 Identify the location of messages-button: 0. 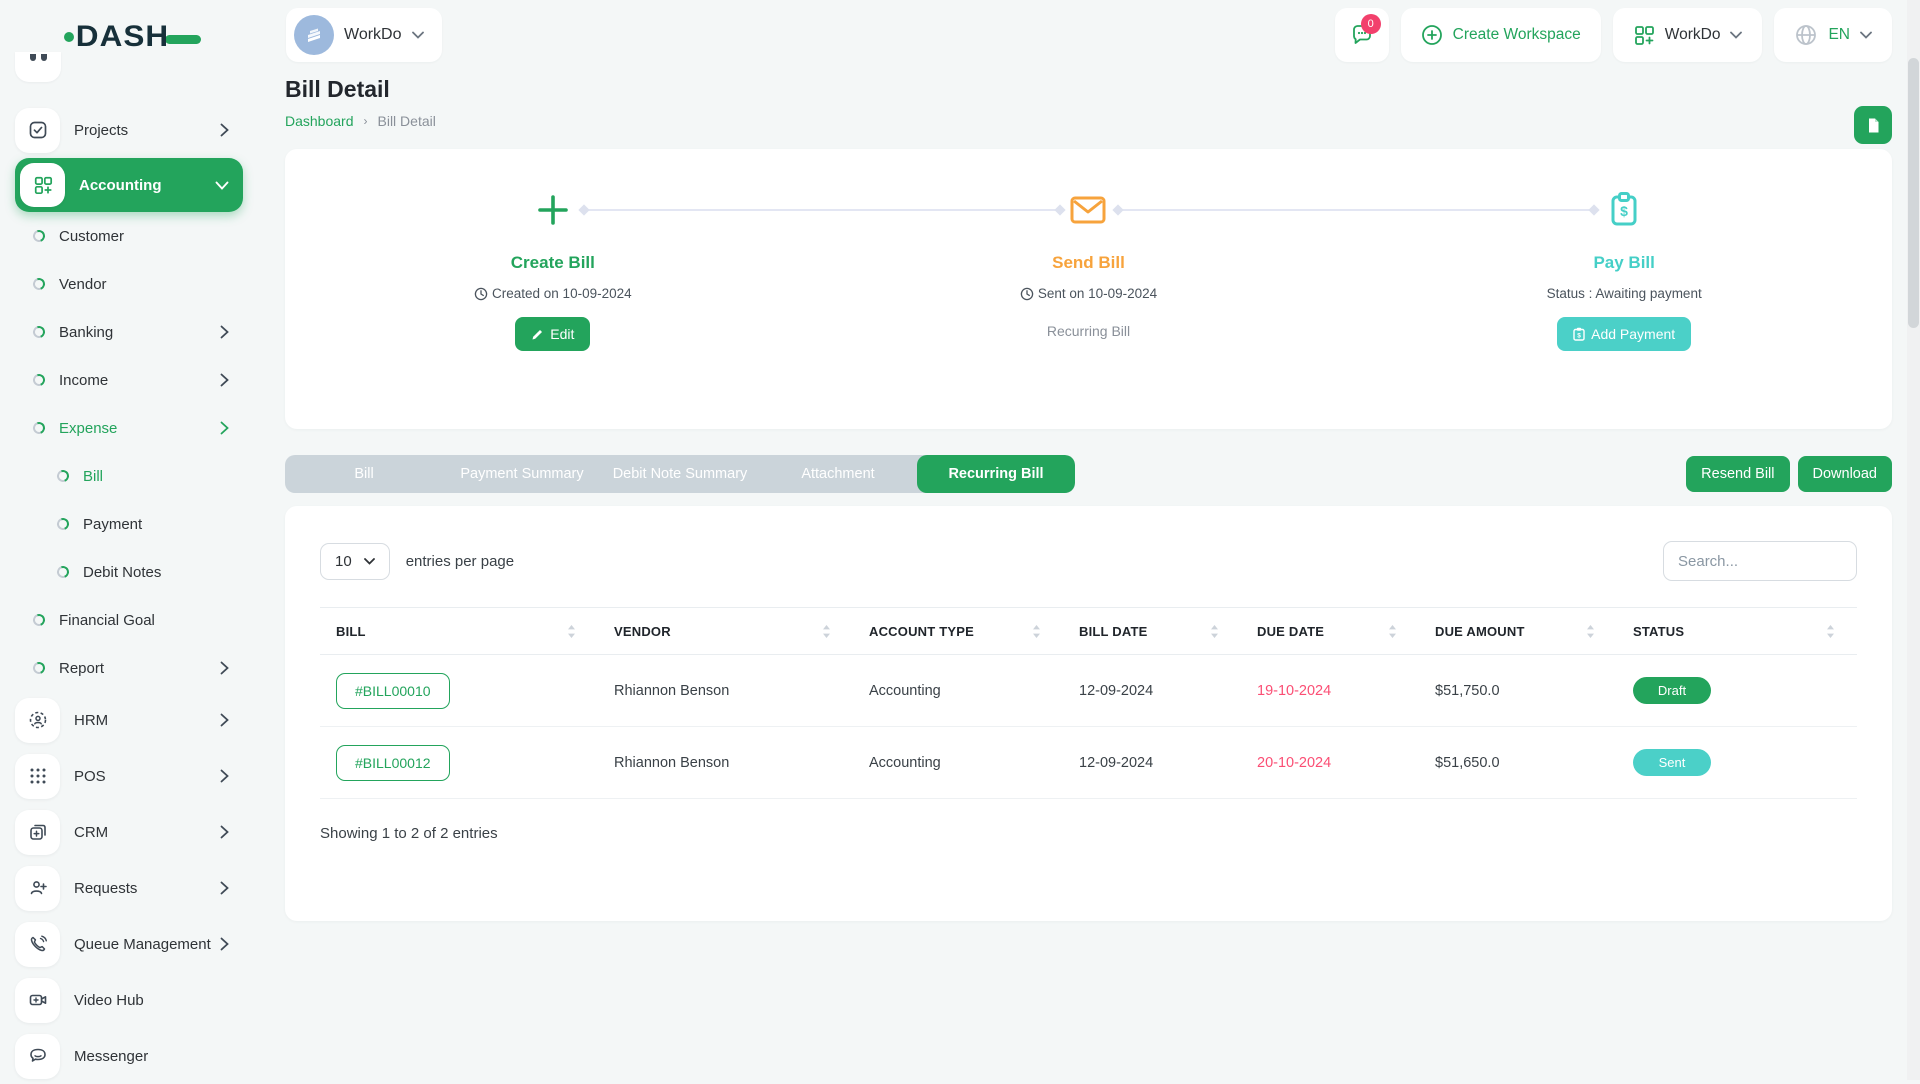
(1361, 35).